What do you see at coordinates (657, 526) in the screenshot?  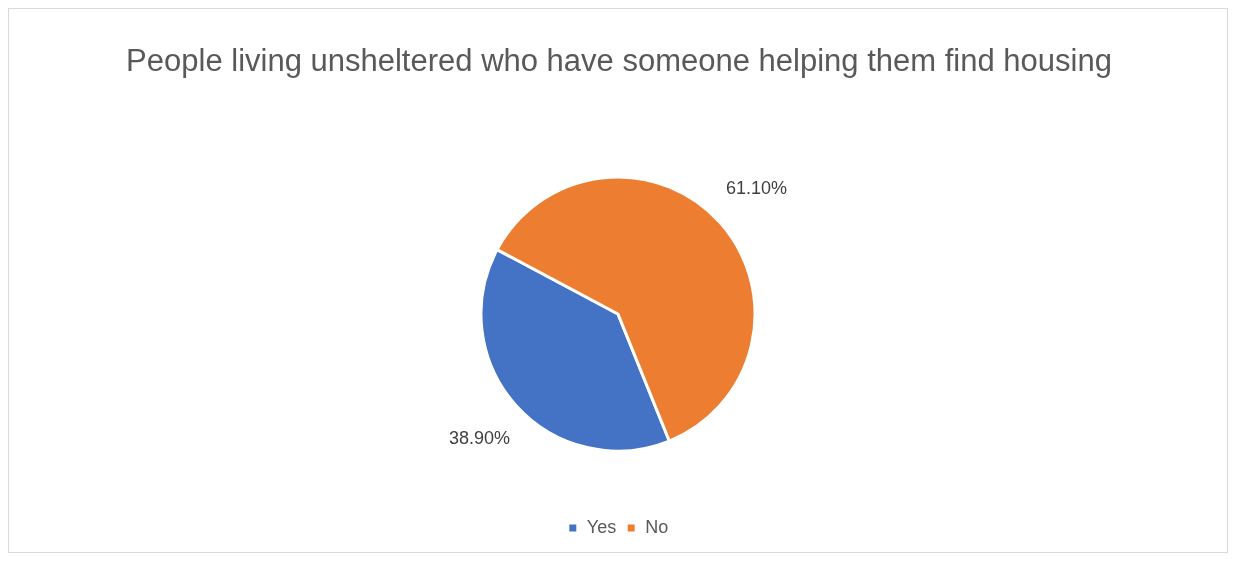 I see `legend-label: No` at bounding box center [657, 526].